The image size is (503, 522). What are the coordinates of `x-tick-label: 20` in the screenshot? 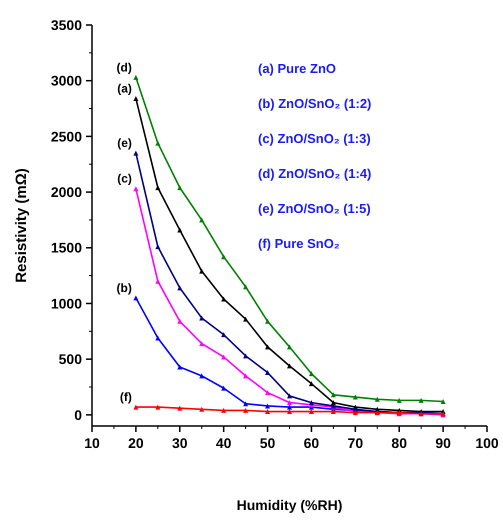 It's located at (136, 443).